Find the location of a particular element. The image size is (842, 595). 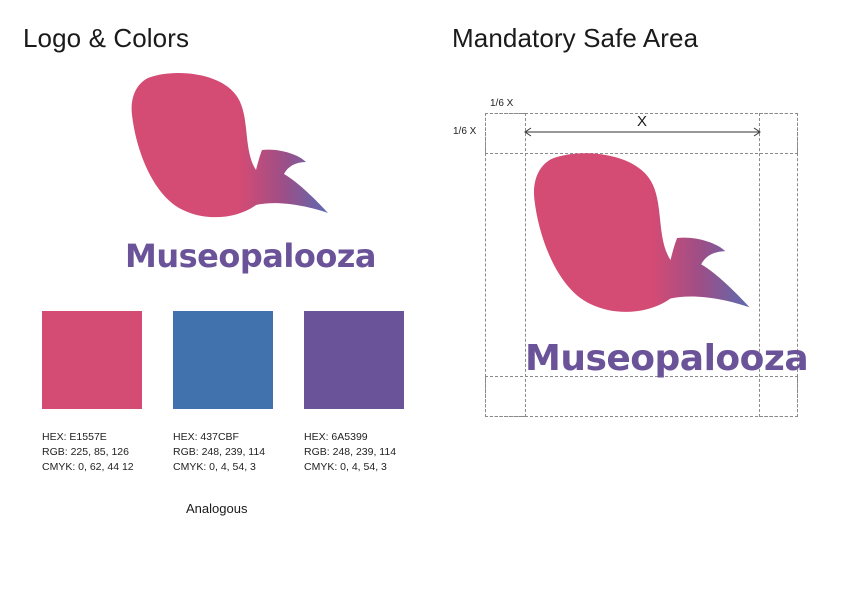

hex-value: HEX: 6A5399 is located at coordinates (336, 437).